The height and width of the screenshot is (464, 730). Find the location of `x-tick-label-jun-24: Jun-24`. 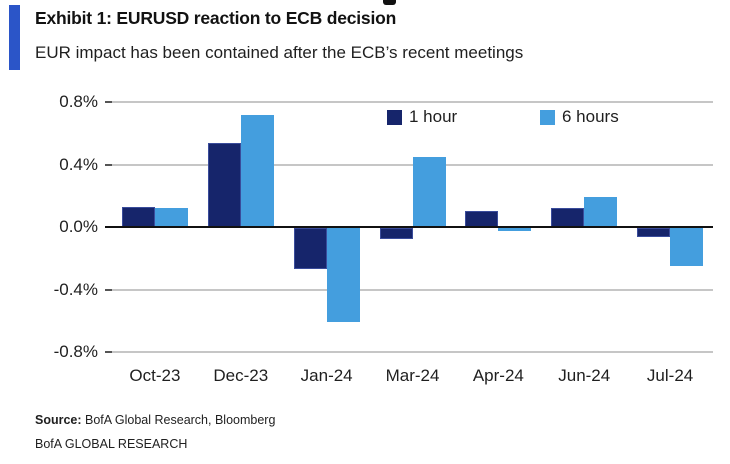

x-tick-label-jun-24: Jun-24 is located at coordinates (584, 375).